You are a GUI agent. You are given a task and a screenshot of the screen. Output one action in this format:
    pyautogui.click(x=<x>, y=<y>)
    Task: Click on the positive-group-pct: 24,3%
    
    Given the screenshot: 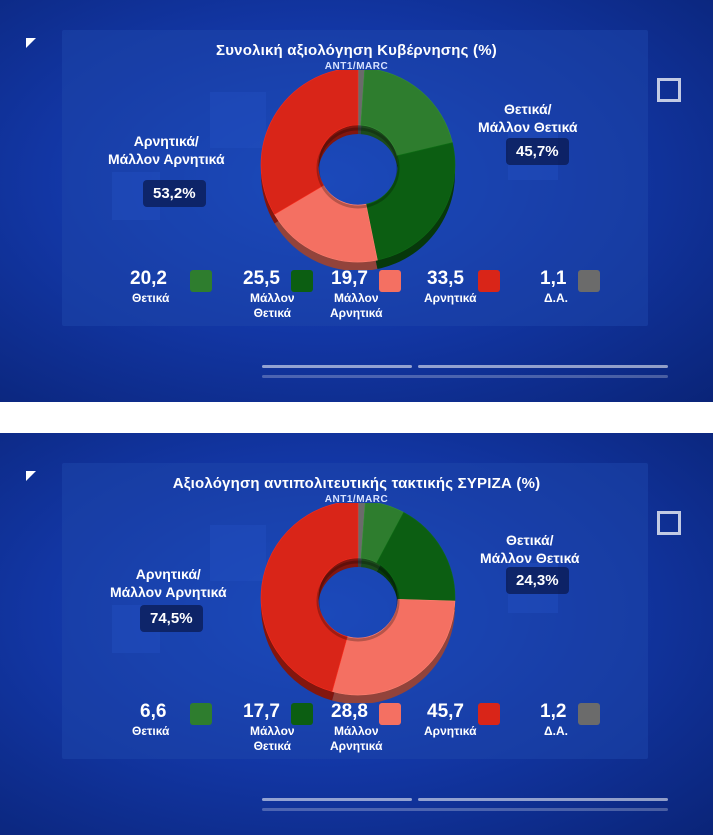 What is the action you would take?
    pyautogui.click(x=537, y=580)
    